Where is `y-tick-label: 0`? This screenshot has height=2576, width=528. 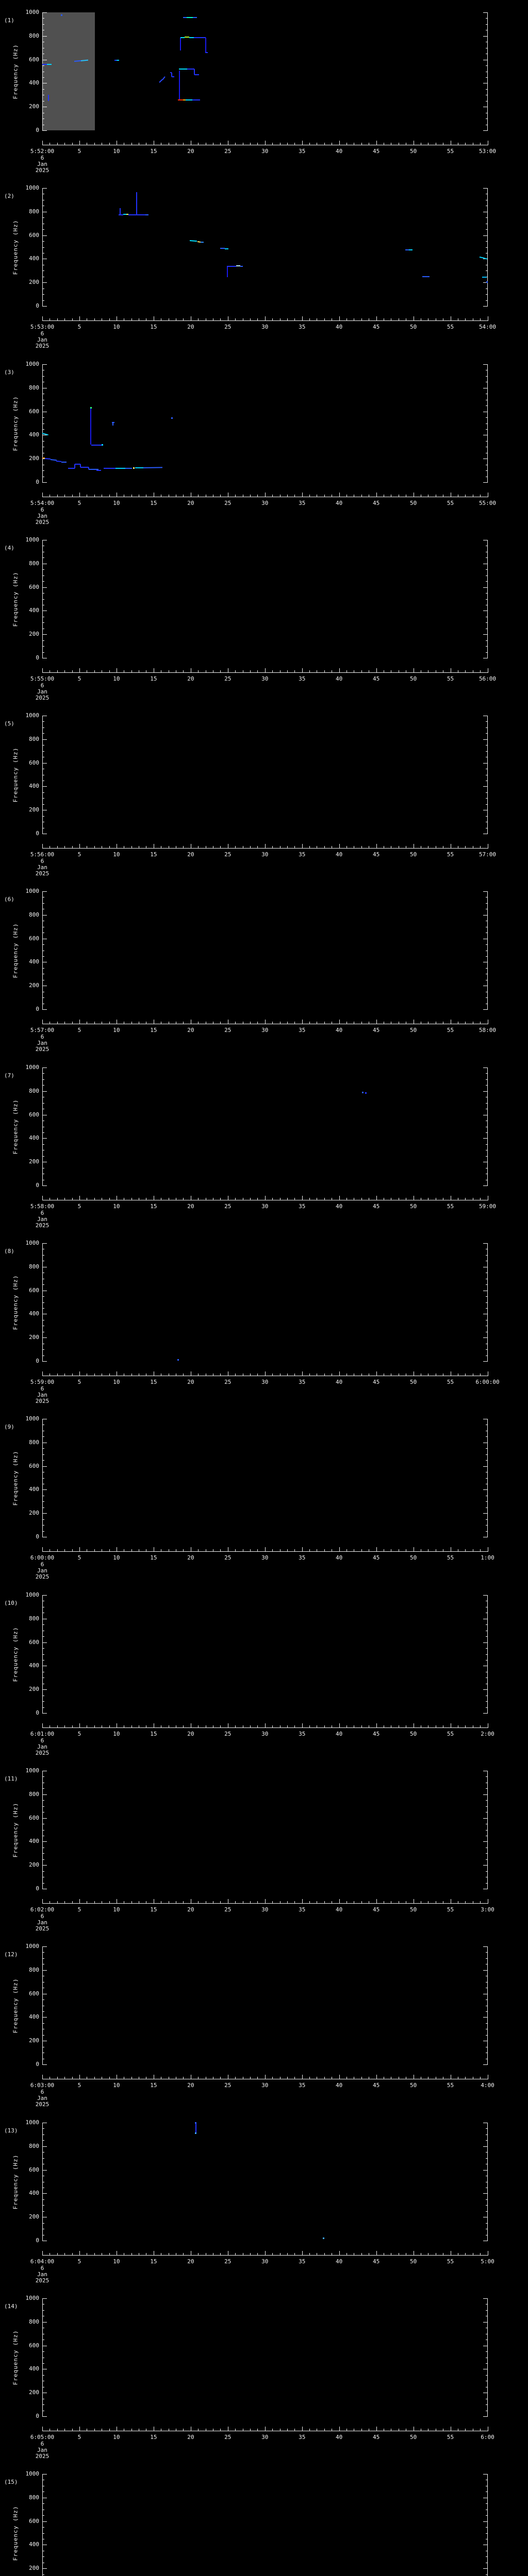 y-tick-label: 0 is located at coordinates (37, 2064).